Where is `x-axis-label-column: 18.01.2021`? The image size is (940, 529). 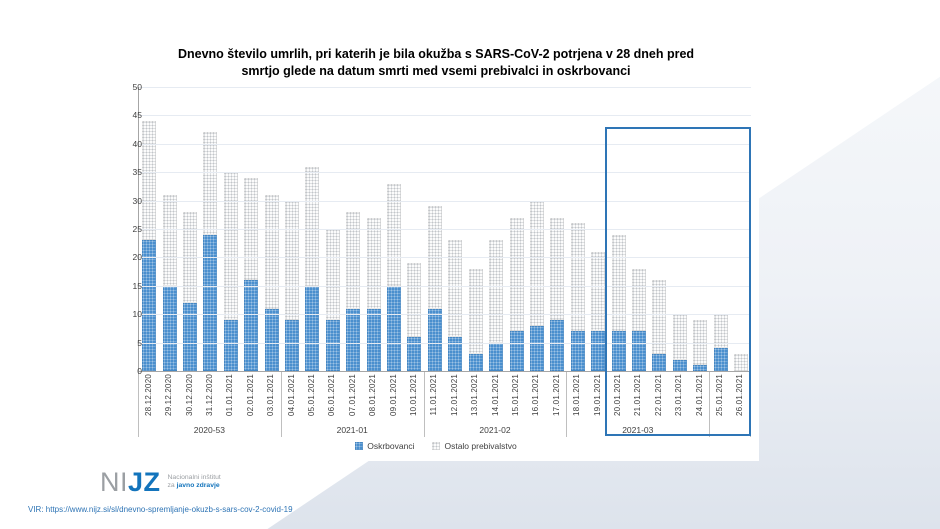
x-axis-label-column: 18.01.2021 is located at coordinates (577, 400).